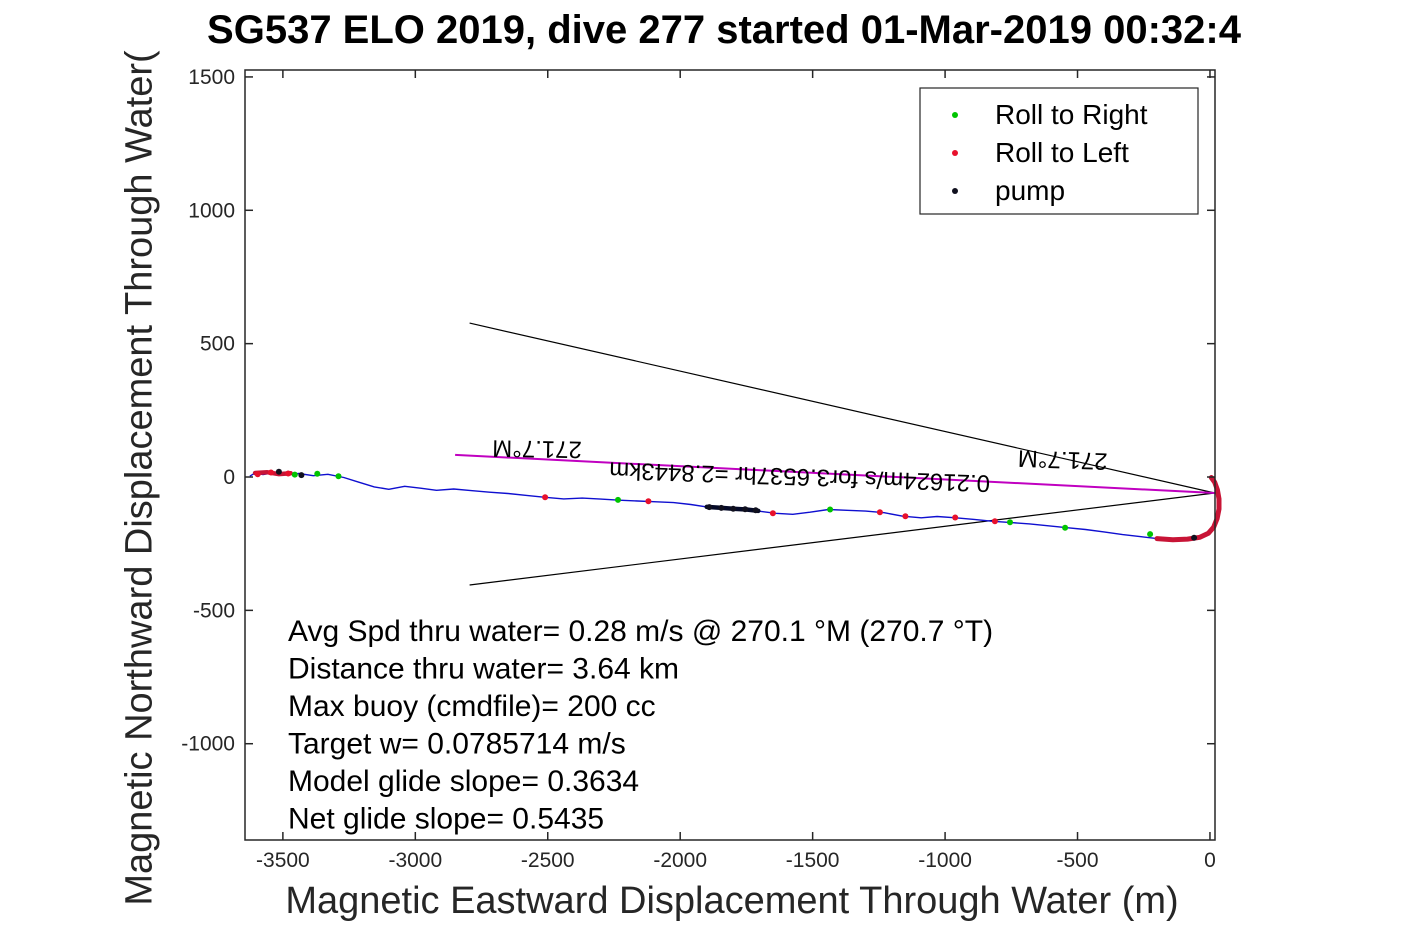  What do you see at coordinates (217, 344) in the screenshot?
I see `y-tick-label: 500` at bounding box center [217, 344].